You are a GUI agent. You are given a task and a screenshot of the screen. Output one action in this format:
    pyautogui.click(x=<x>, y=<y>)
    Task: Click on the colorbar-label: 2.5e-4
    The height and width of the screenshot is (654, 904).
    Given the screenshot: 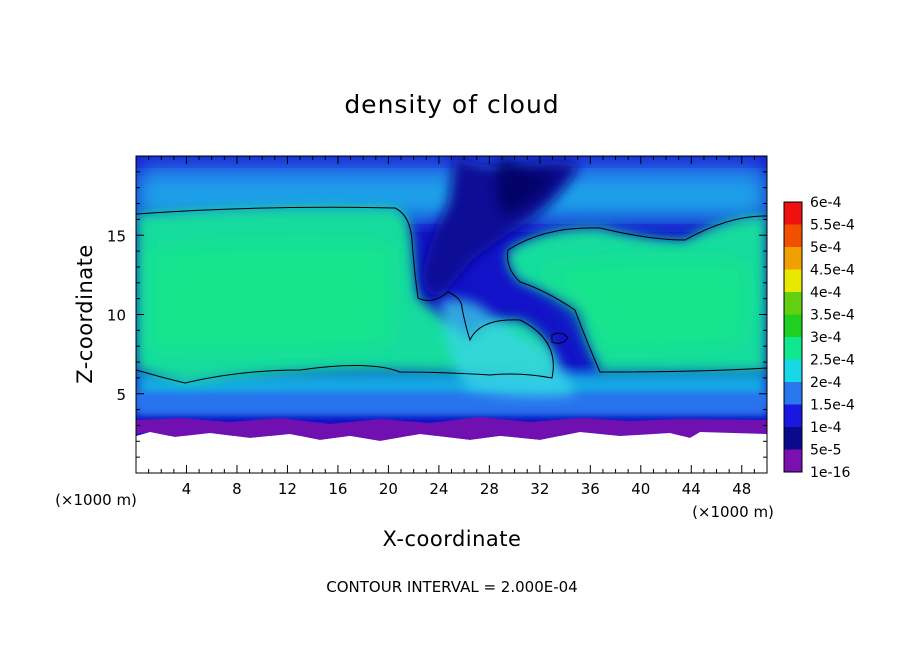 What is the action you would take?
    pyautogui.click(x=832, y=361)
    